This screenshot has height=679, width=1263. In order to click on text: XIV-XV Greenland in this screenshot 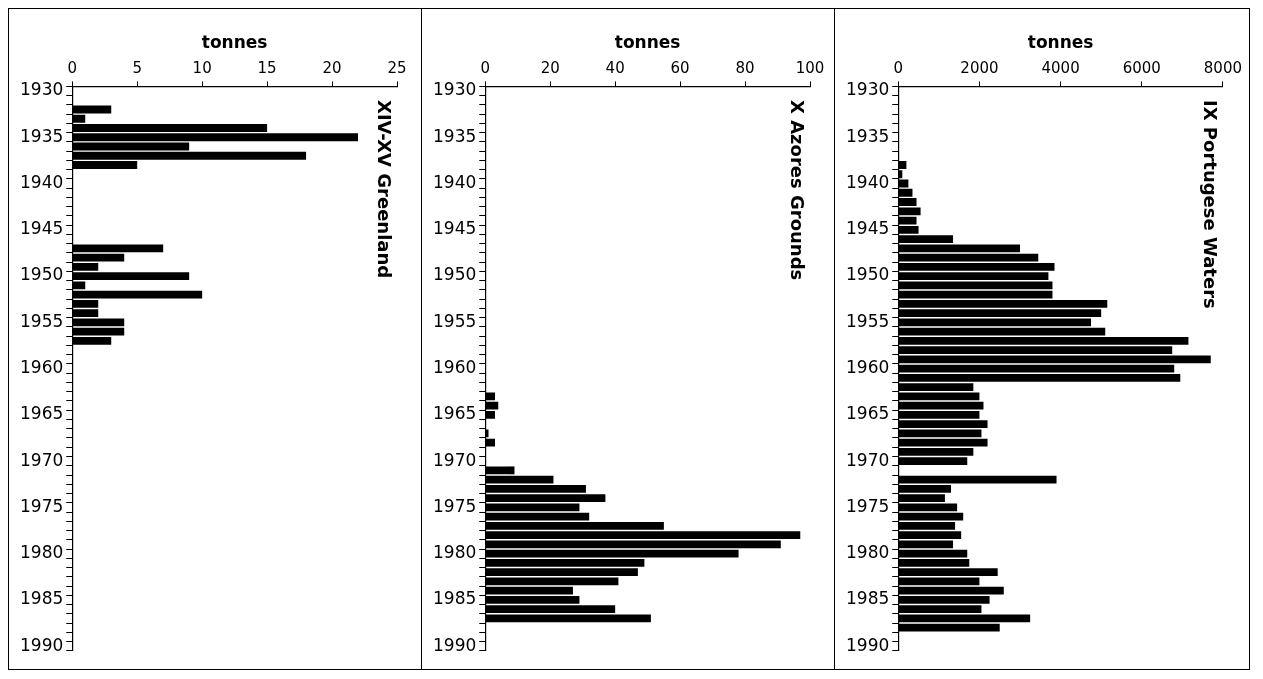, I will do `click(384, 189)`.